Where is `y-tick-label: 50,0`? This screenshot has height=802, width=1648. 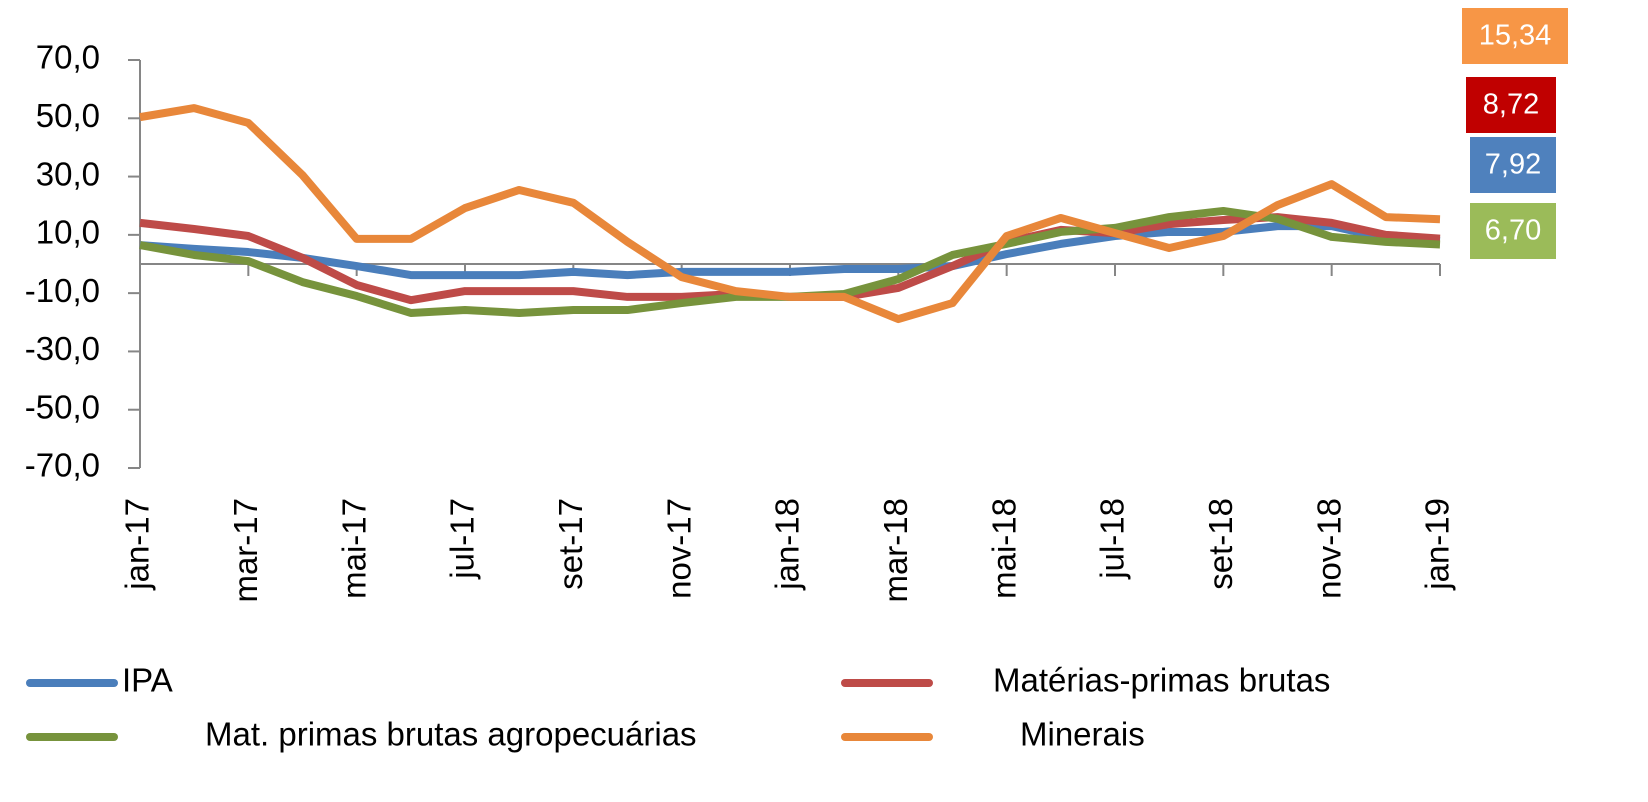 y-tick-label: 50,0 is located at coordinates (68, 115).